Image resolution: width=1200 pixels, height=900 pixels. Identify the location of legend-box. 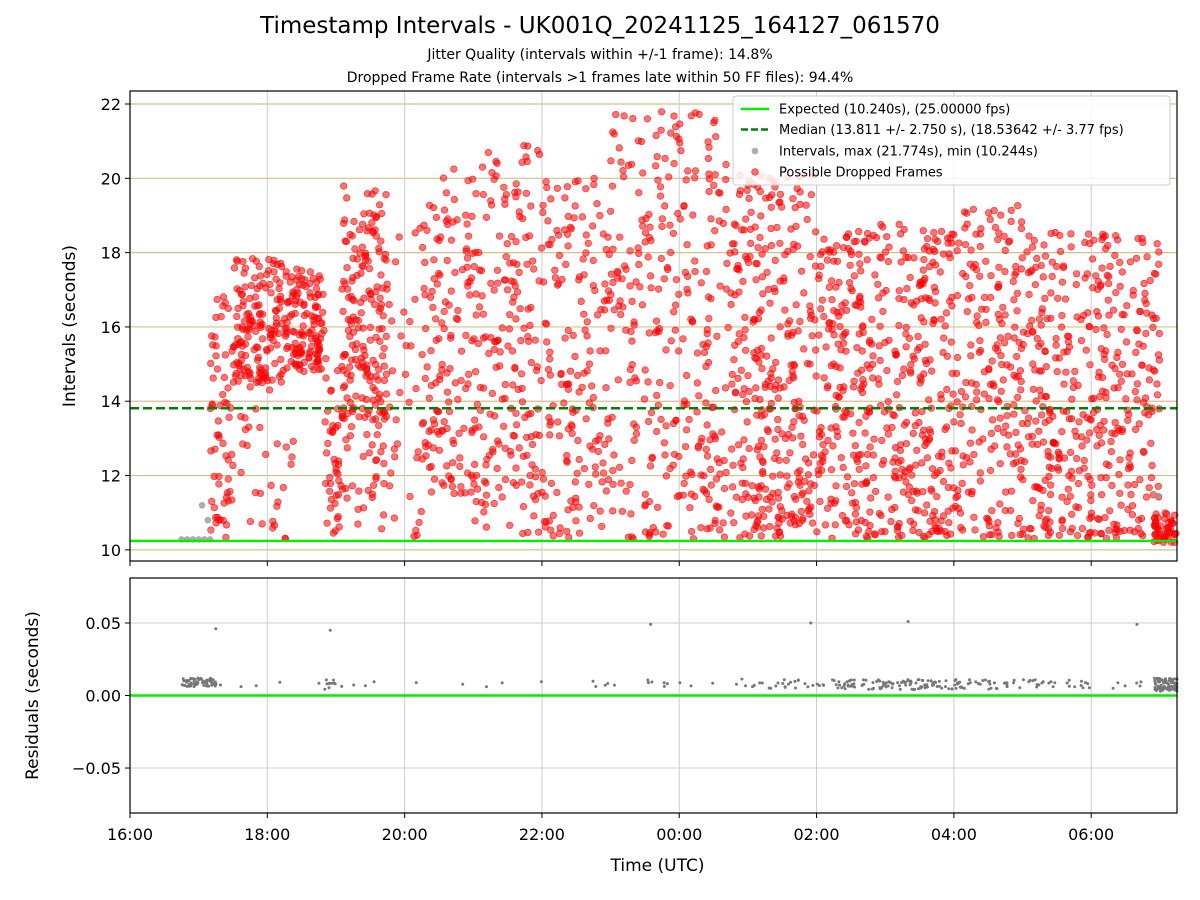
(951, 140).